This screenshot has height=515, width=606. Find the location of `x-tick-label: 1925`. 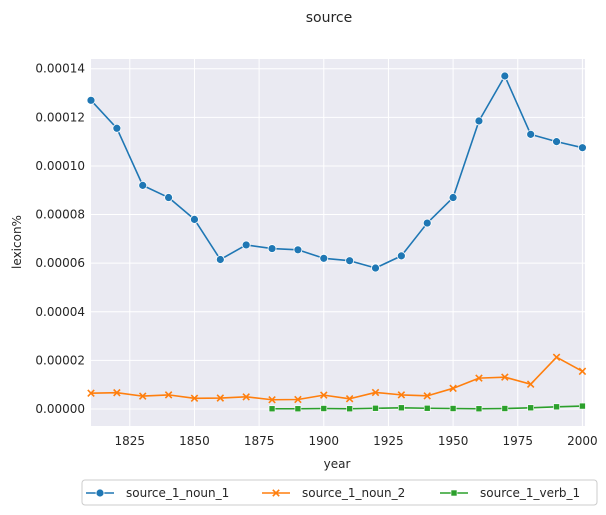

x-tick-label: 1925 is located at coordinates (388, 441).